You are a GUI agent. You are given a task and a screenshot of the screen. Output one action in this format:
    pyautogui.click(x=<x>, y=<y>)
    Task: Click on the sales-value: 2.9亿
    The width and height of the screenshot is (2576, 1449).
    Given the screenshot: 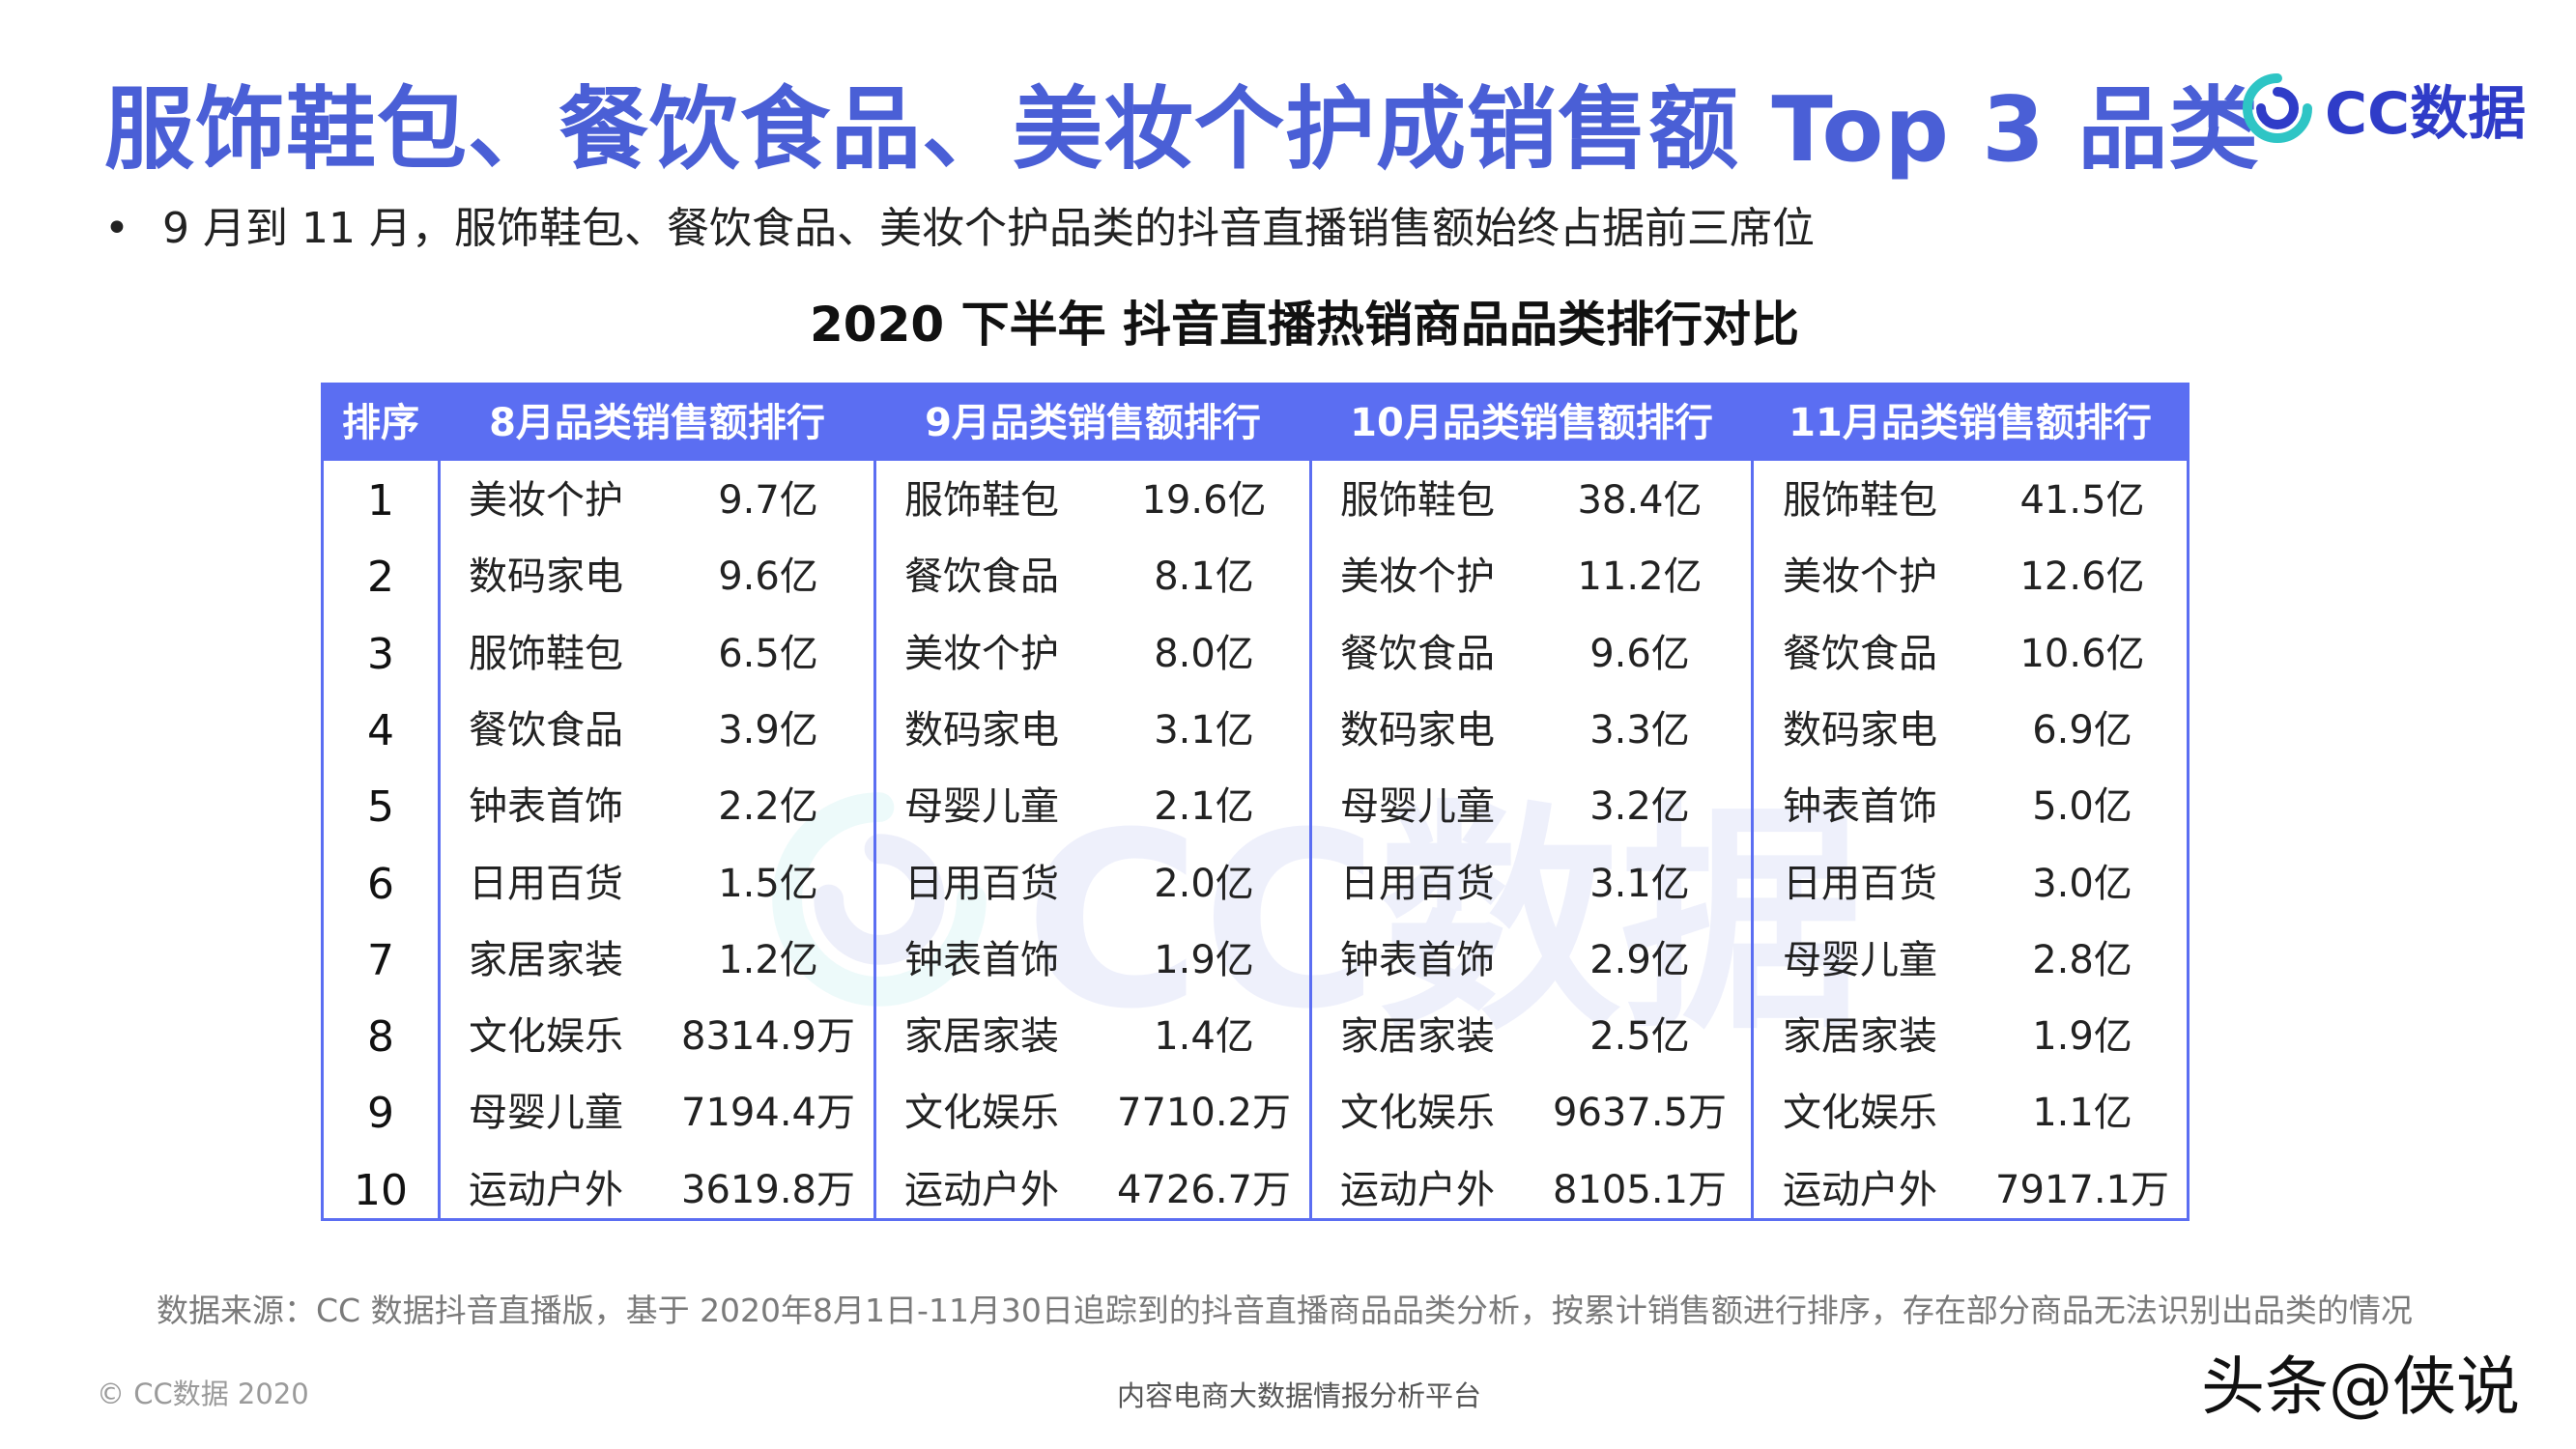 What is the action you would take?
    pyautogui.click(x=1640, y=959)
    